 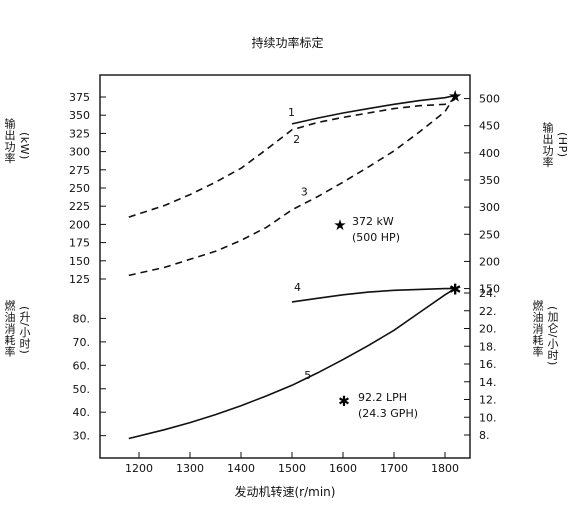 What do you see at coordinates (376, 230) in the screenshot?
I see `power-annotation: 372 kW (500 HP)` at bounding box center [376, 230].